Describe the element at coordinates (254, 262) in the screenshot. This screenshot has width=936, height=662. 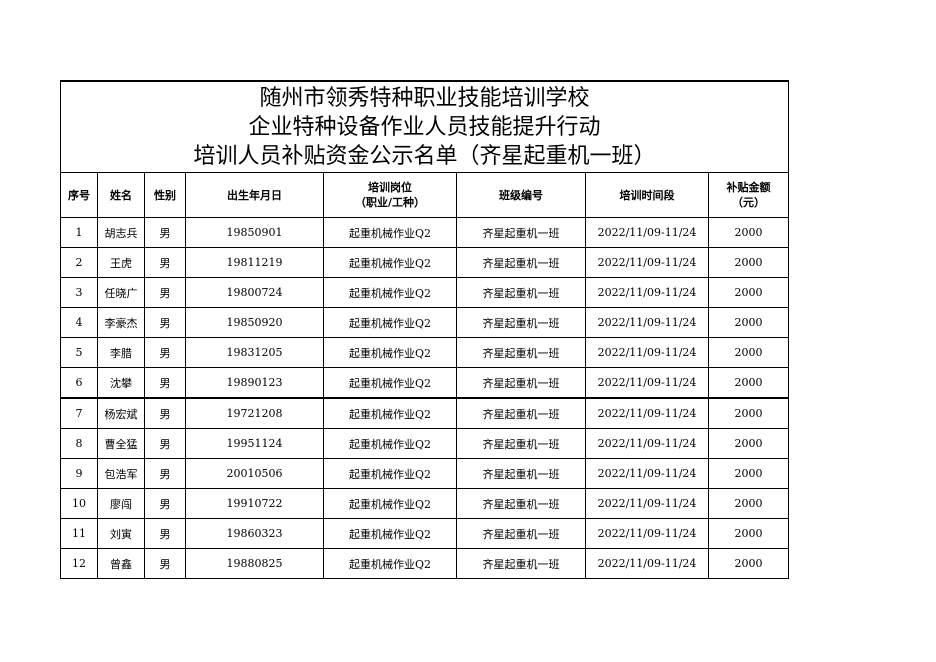
I see `cell-birthdate: 19811219` at that location.